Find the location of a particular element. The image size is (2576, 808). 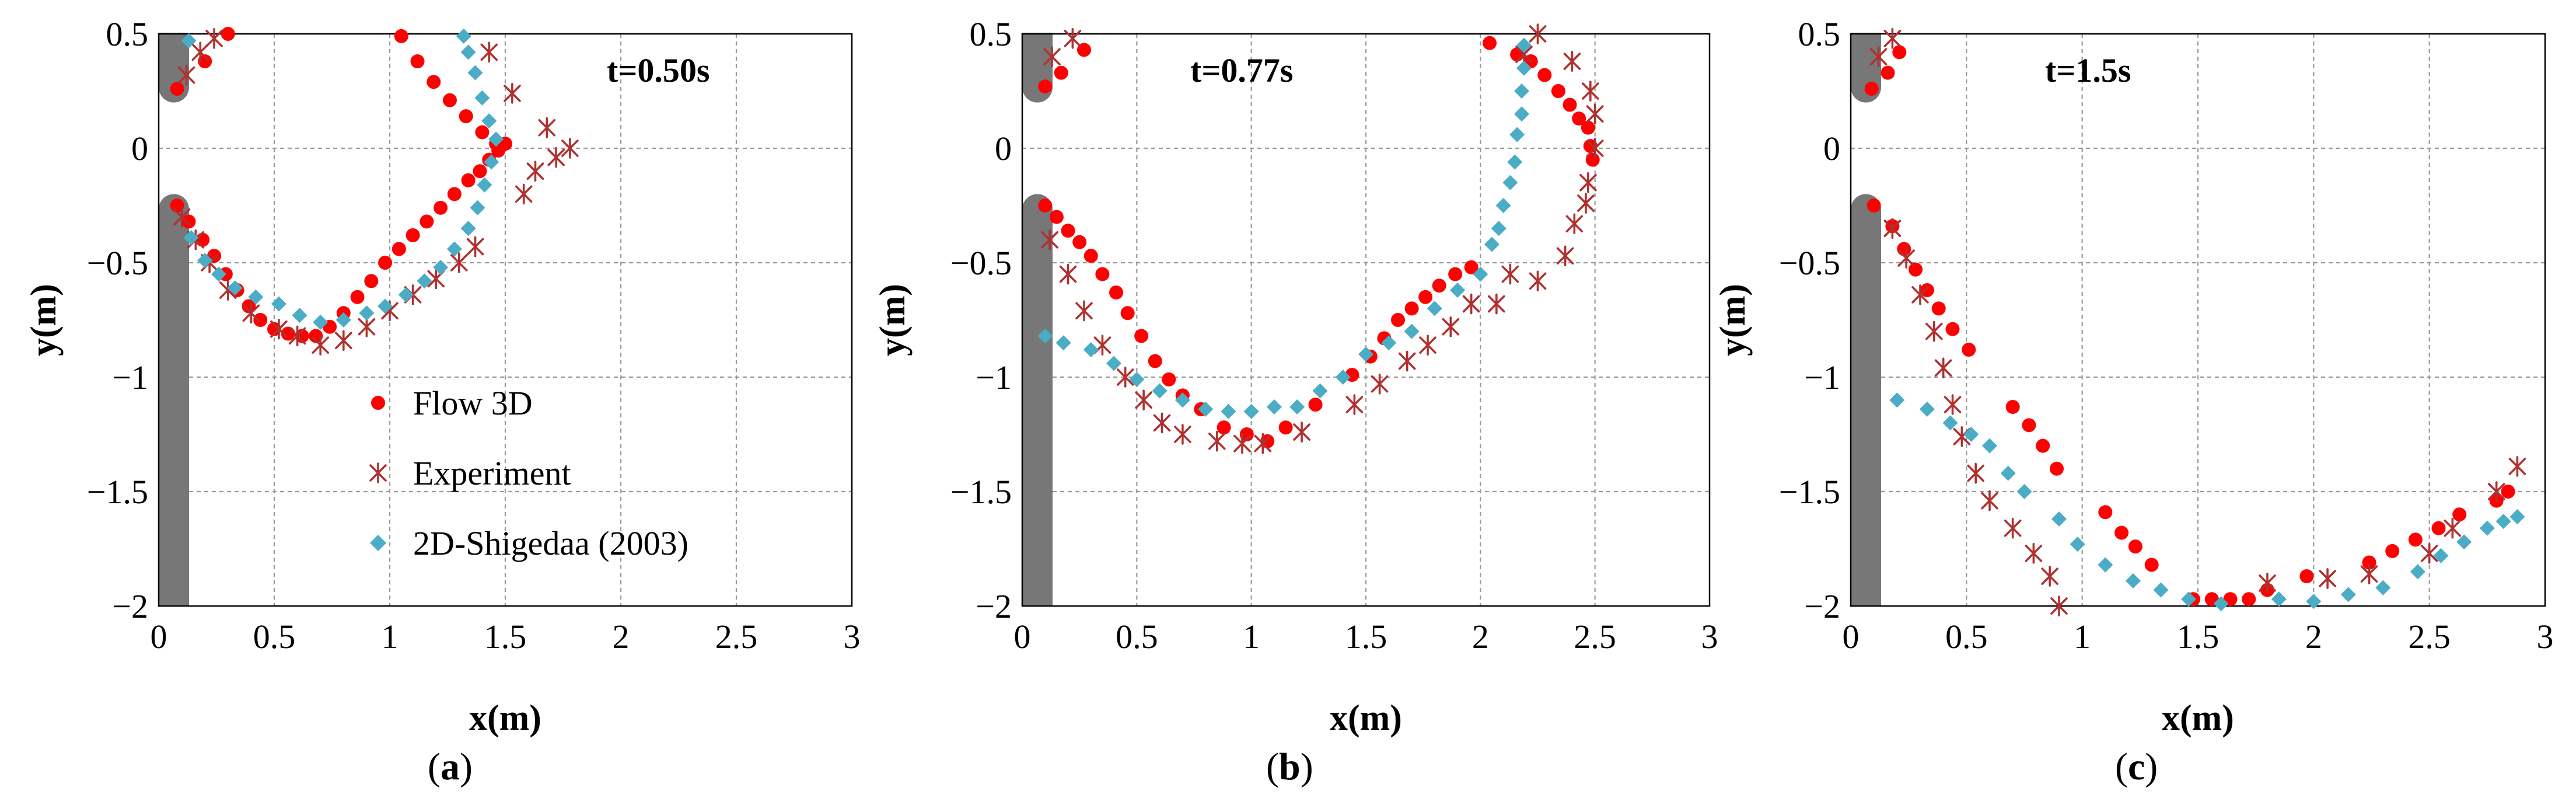

panel-label: (b) is located at coordinates (1289, 767).